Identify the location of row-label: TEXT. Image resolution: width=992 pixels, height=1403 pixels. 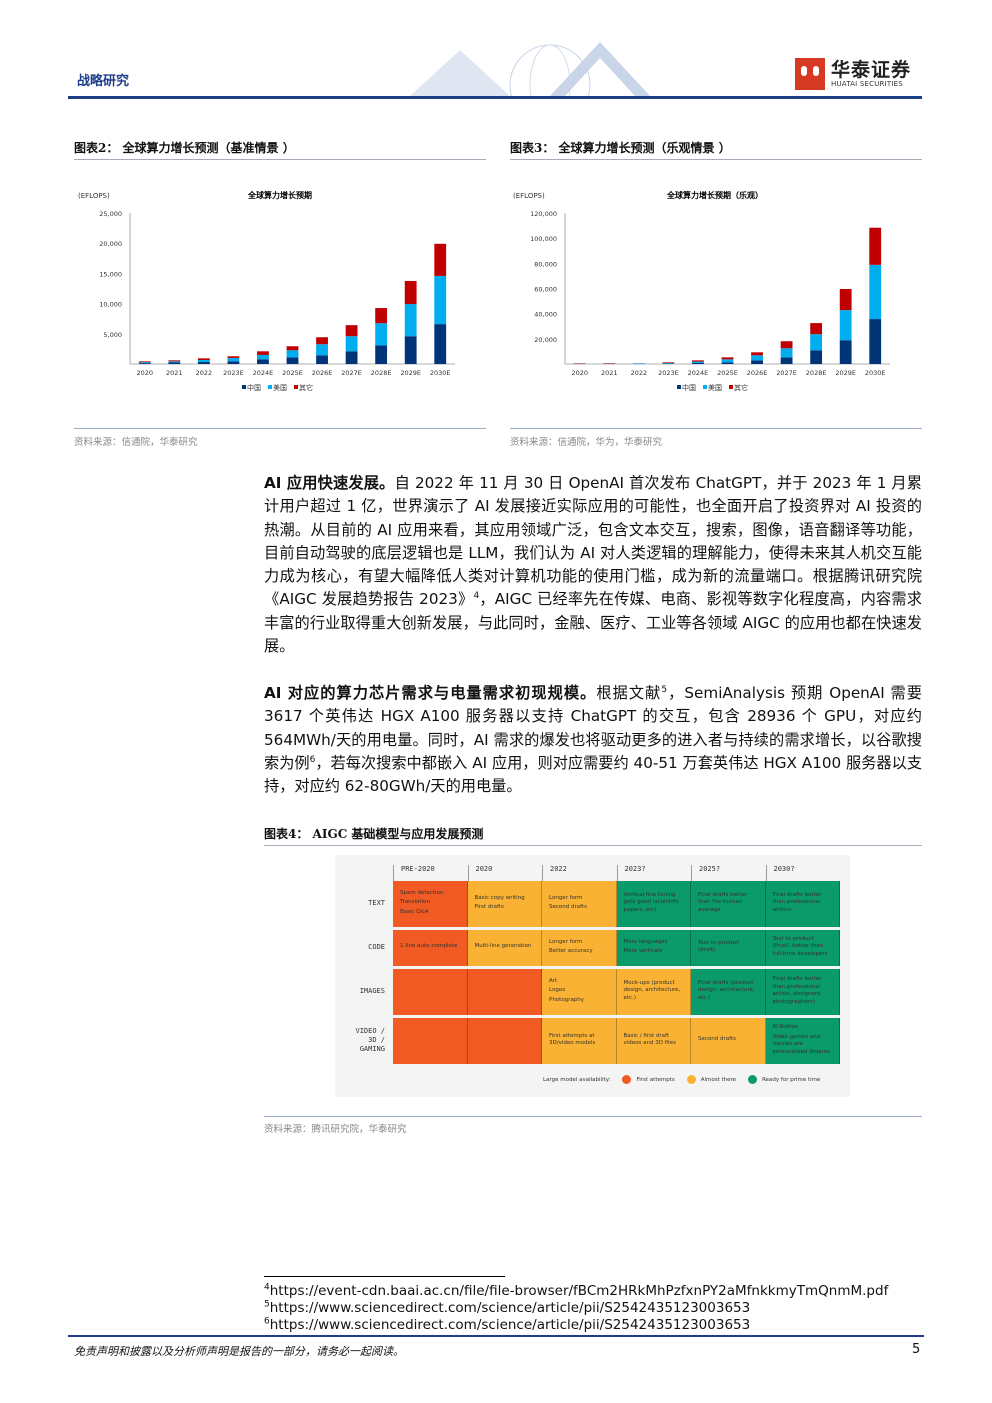
(376, 903).